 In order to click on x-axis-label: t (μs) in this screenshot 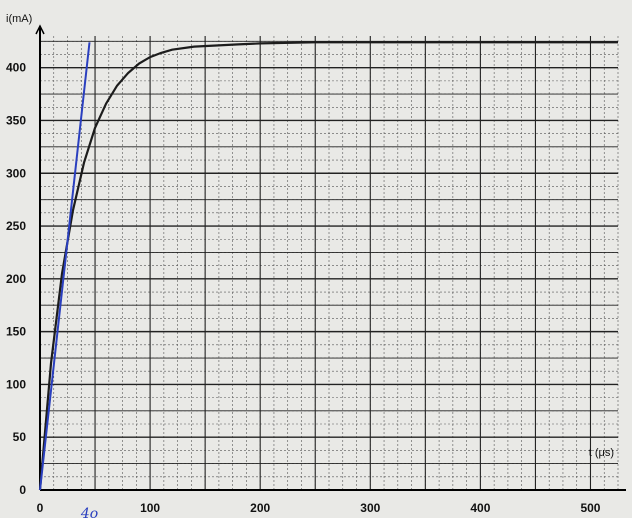, I will do `click(601, 453)`.